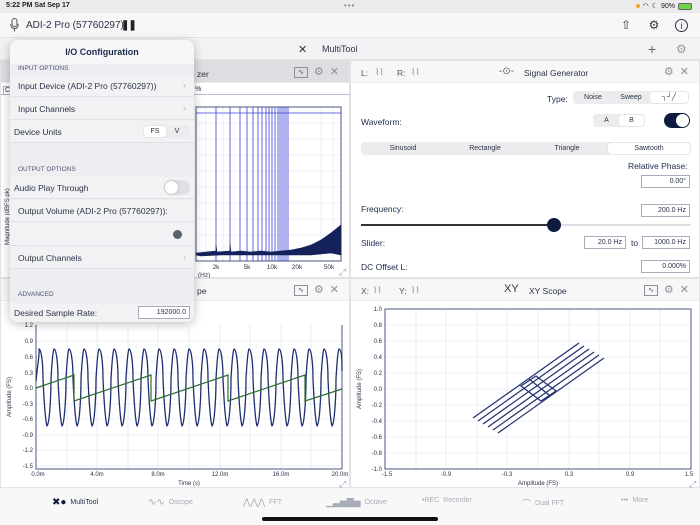 The image size is (700, 525). I want to click on output-channels-row: Output Channels ›, so click(102, 258).